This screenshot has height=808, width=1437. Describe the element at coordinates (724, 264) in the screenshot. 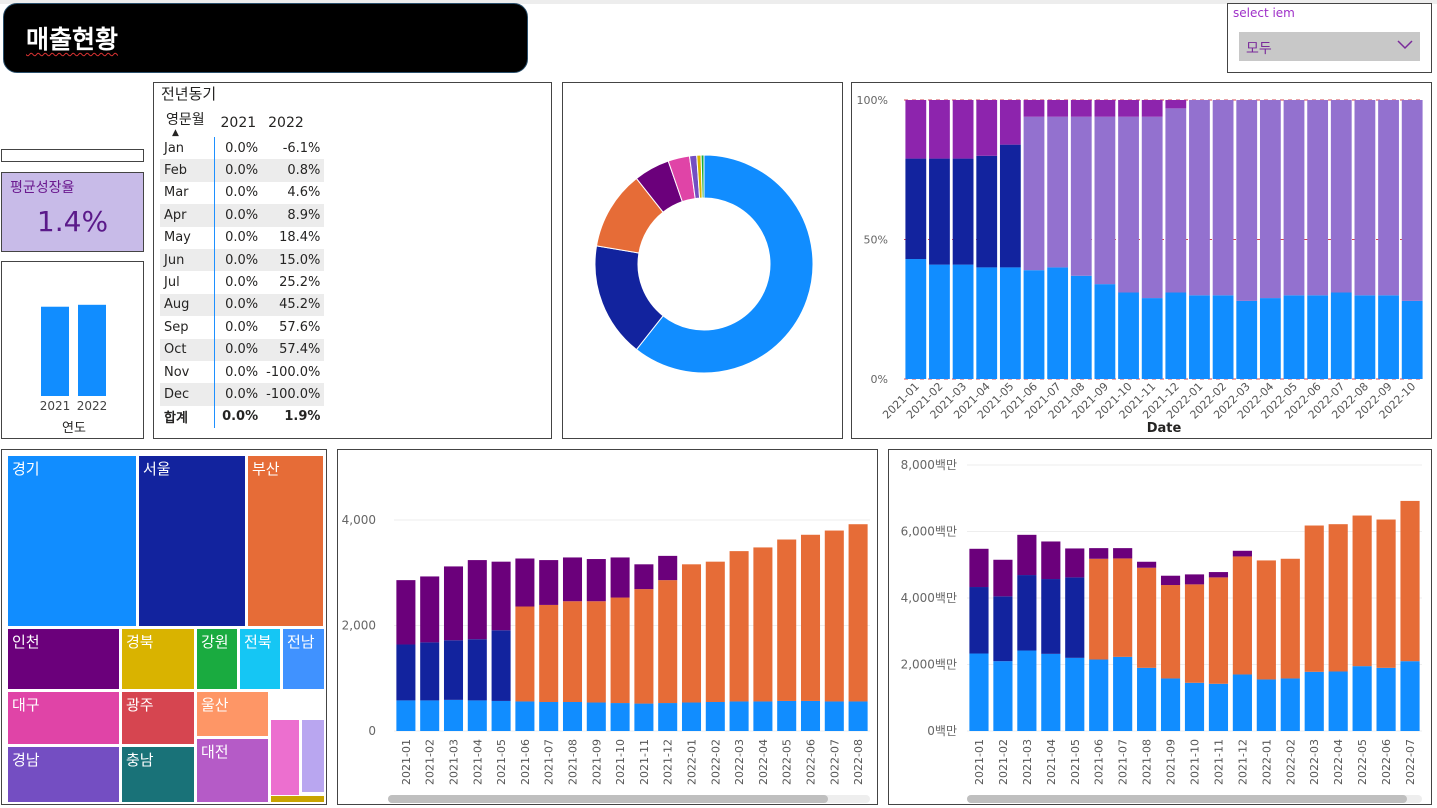

I see `donut-slice` at that location.